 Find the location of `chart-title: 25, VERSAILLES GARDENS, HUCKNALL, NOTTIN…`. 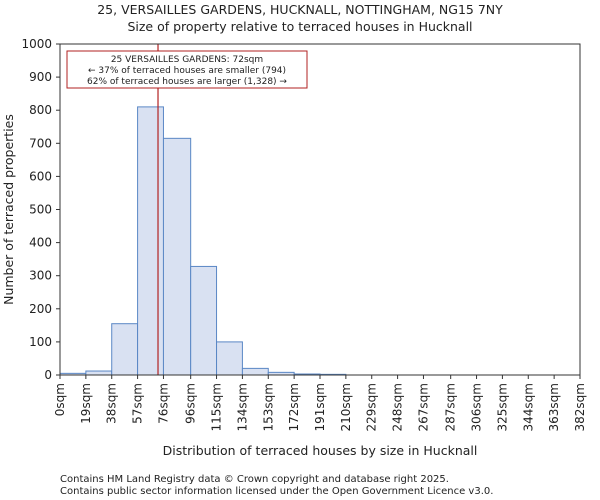

chart-title: 25, VERSAILLES GARDENS, HUCKNALL, NOTTIN… is located at coordinates (300, 9).